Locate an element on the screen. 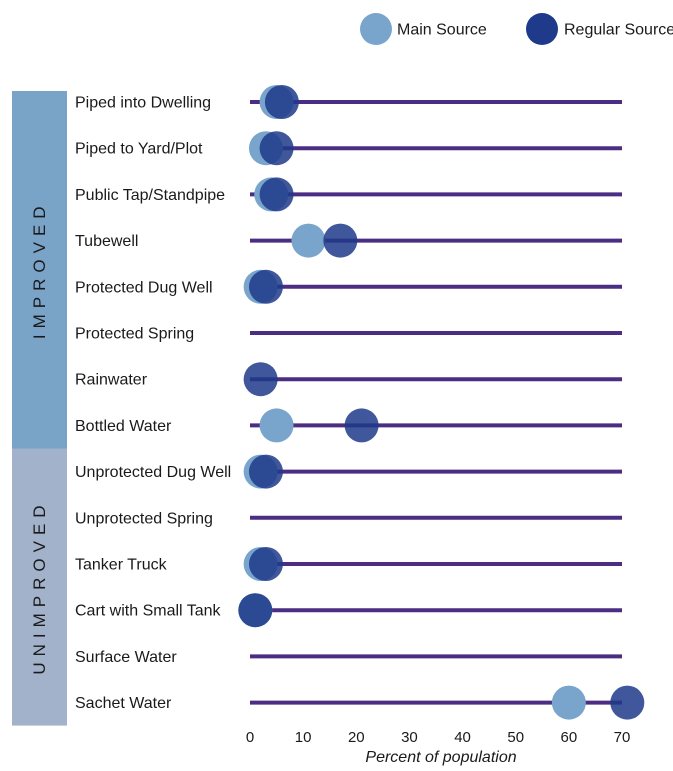 The image size is (673, 771). group-label-improved: IMPROVED is located at coordinates (39, 269).